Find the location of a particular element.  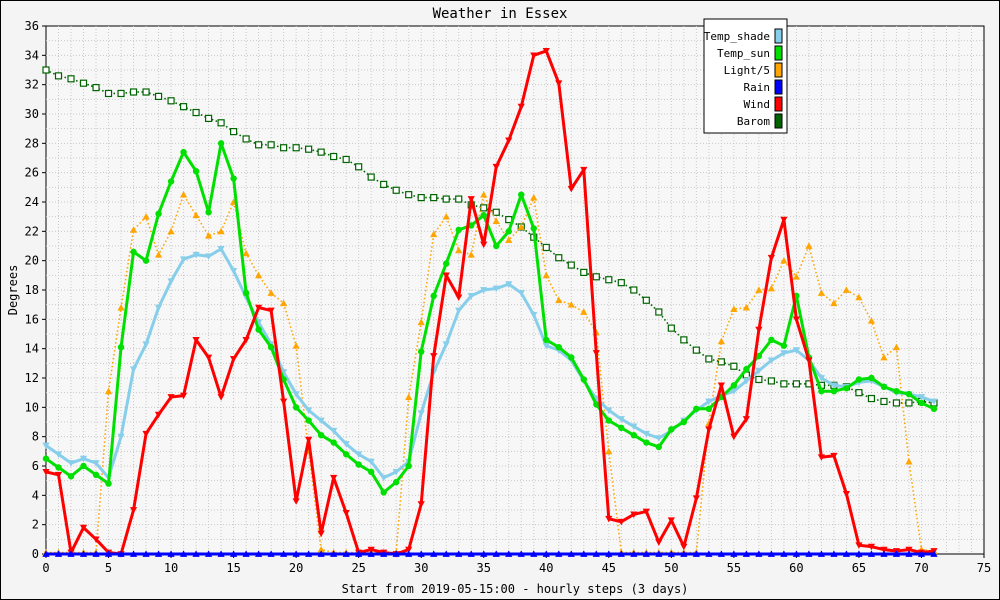

legend-swatch-wind is located at coordinates (778, 104).